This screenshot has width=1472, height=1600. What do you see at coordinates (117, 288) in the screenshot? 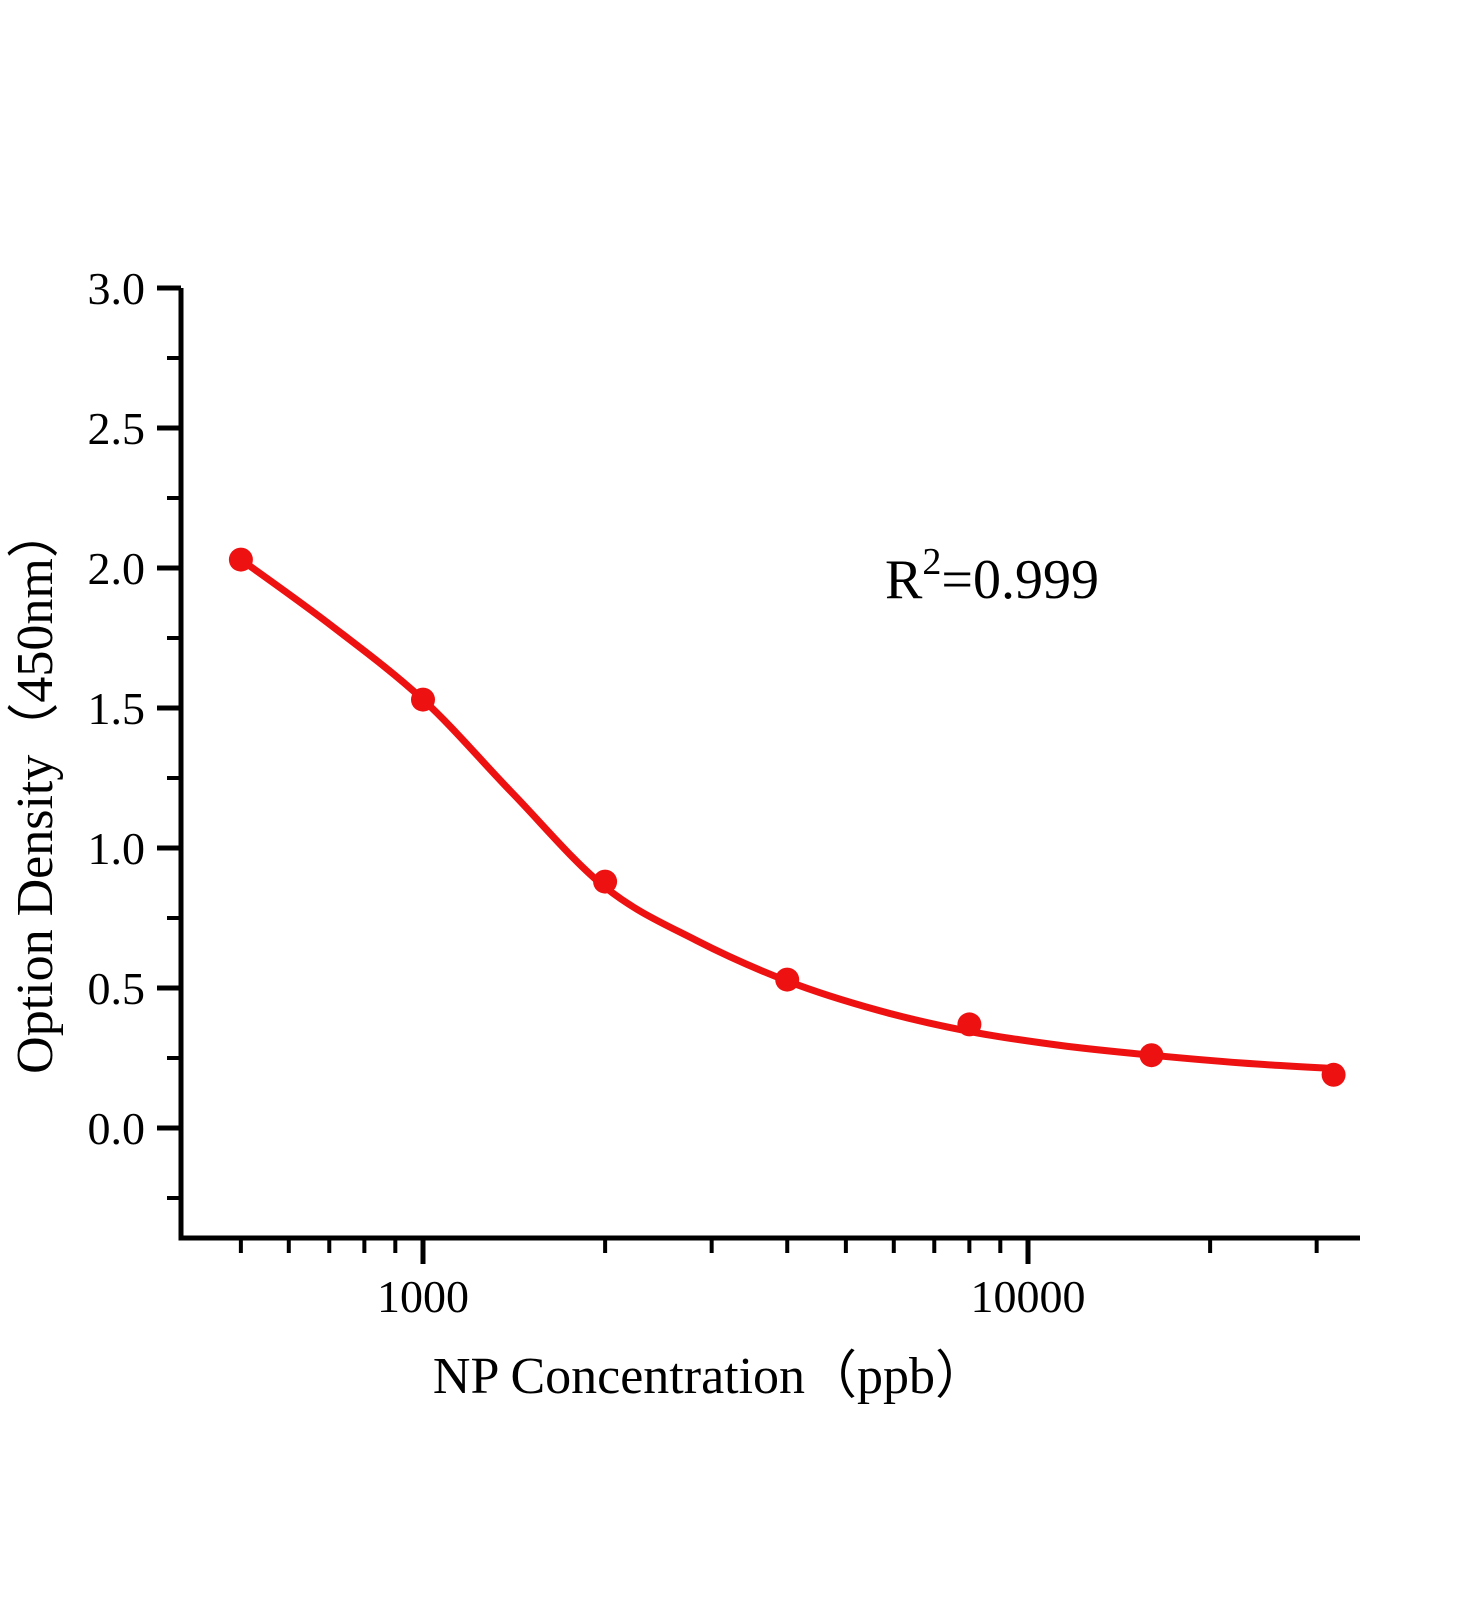
I see `y-tick-label: 3.0` at bounding box center [117, 288].